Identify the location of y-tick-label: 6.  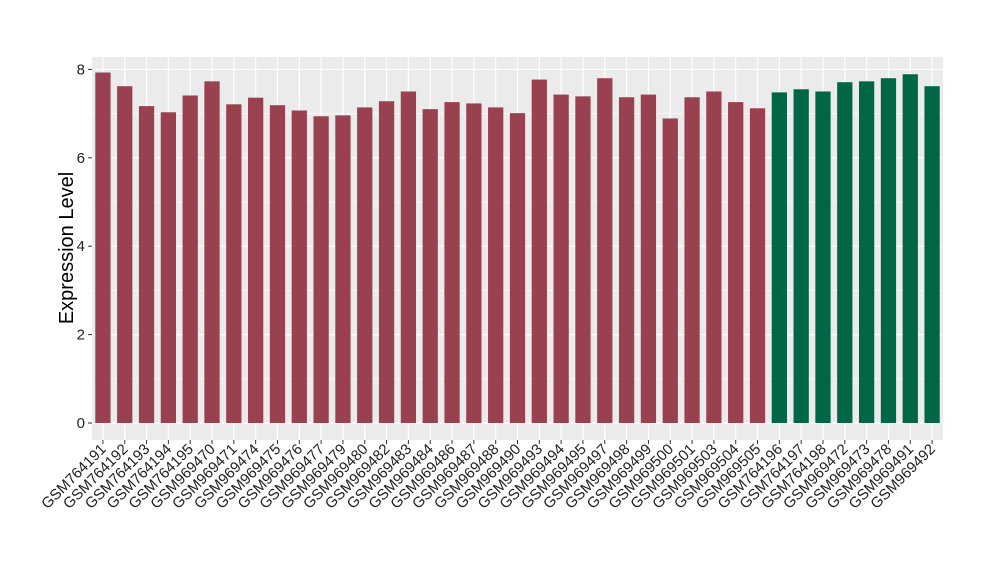
(81, 158).